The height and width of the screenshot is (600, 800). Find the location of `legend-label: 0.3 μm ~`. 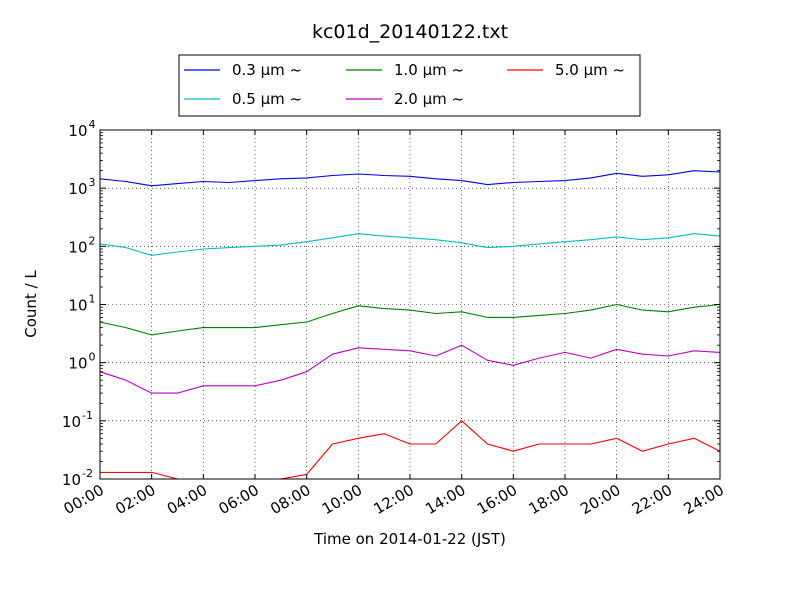

legend-label: 0.3 μm ~ is located at coordinates (267, 70).